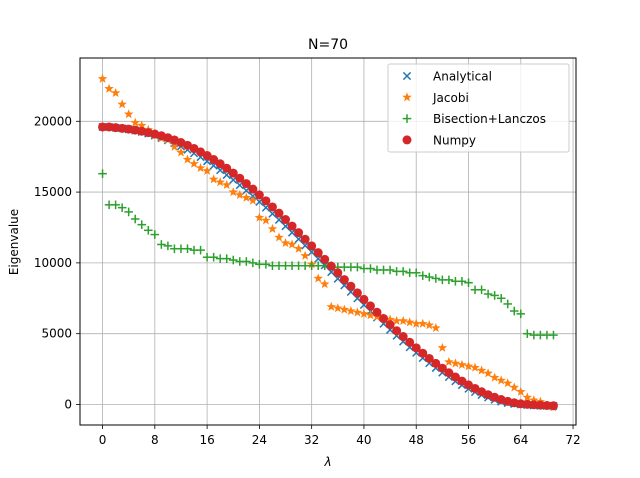 This screenshot has height=478, width=640. Describe the element at coordinates (53, 263) in the screenshot. I see `y-tick-label: 10000` at that location.